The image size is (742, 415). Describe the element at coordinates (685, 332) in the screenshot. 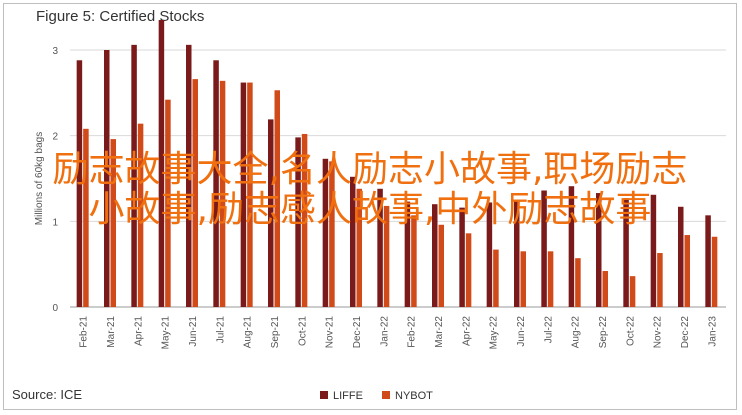

I see `x-tick-label: Dec-22` at that location.